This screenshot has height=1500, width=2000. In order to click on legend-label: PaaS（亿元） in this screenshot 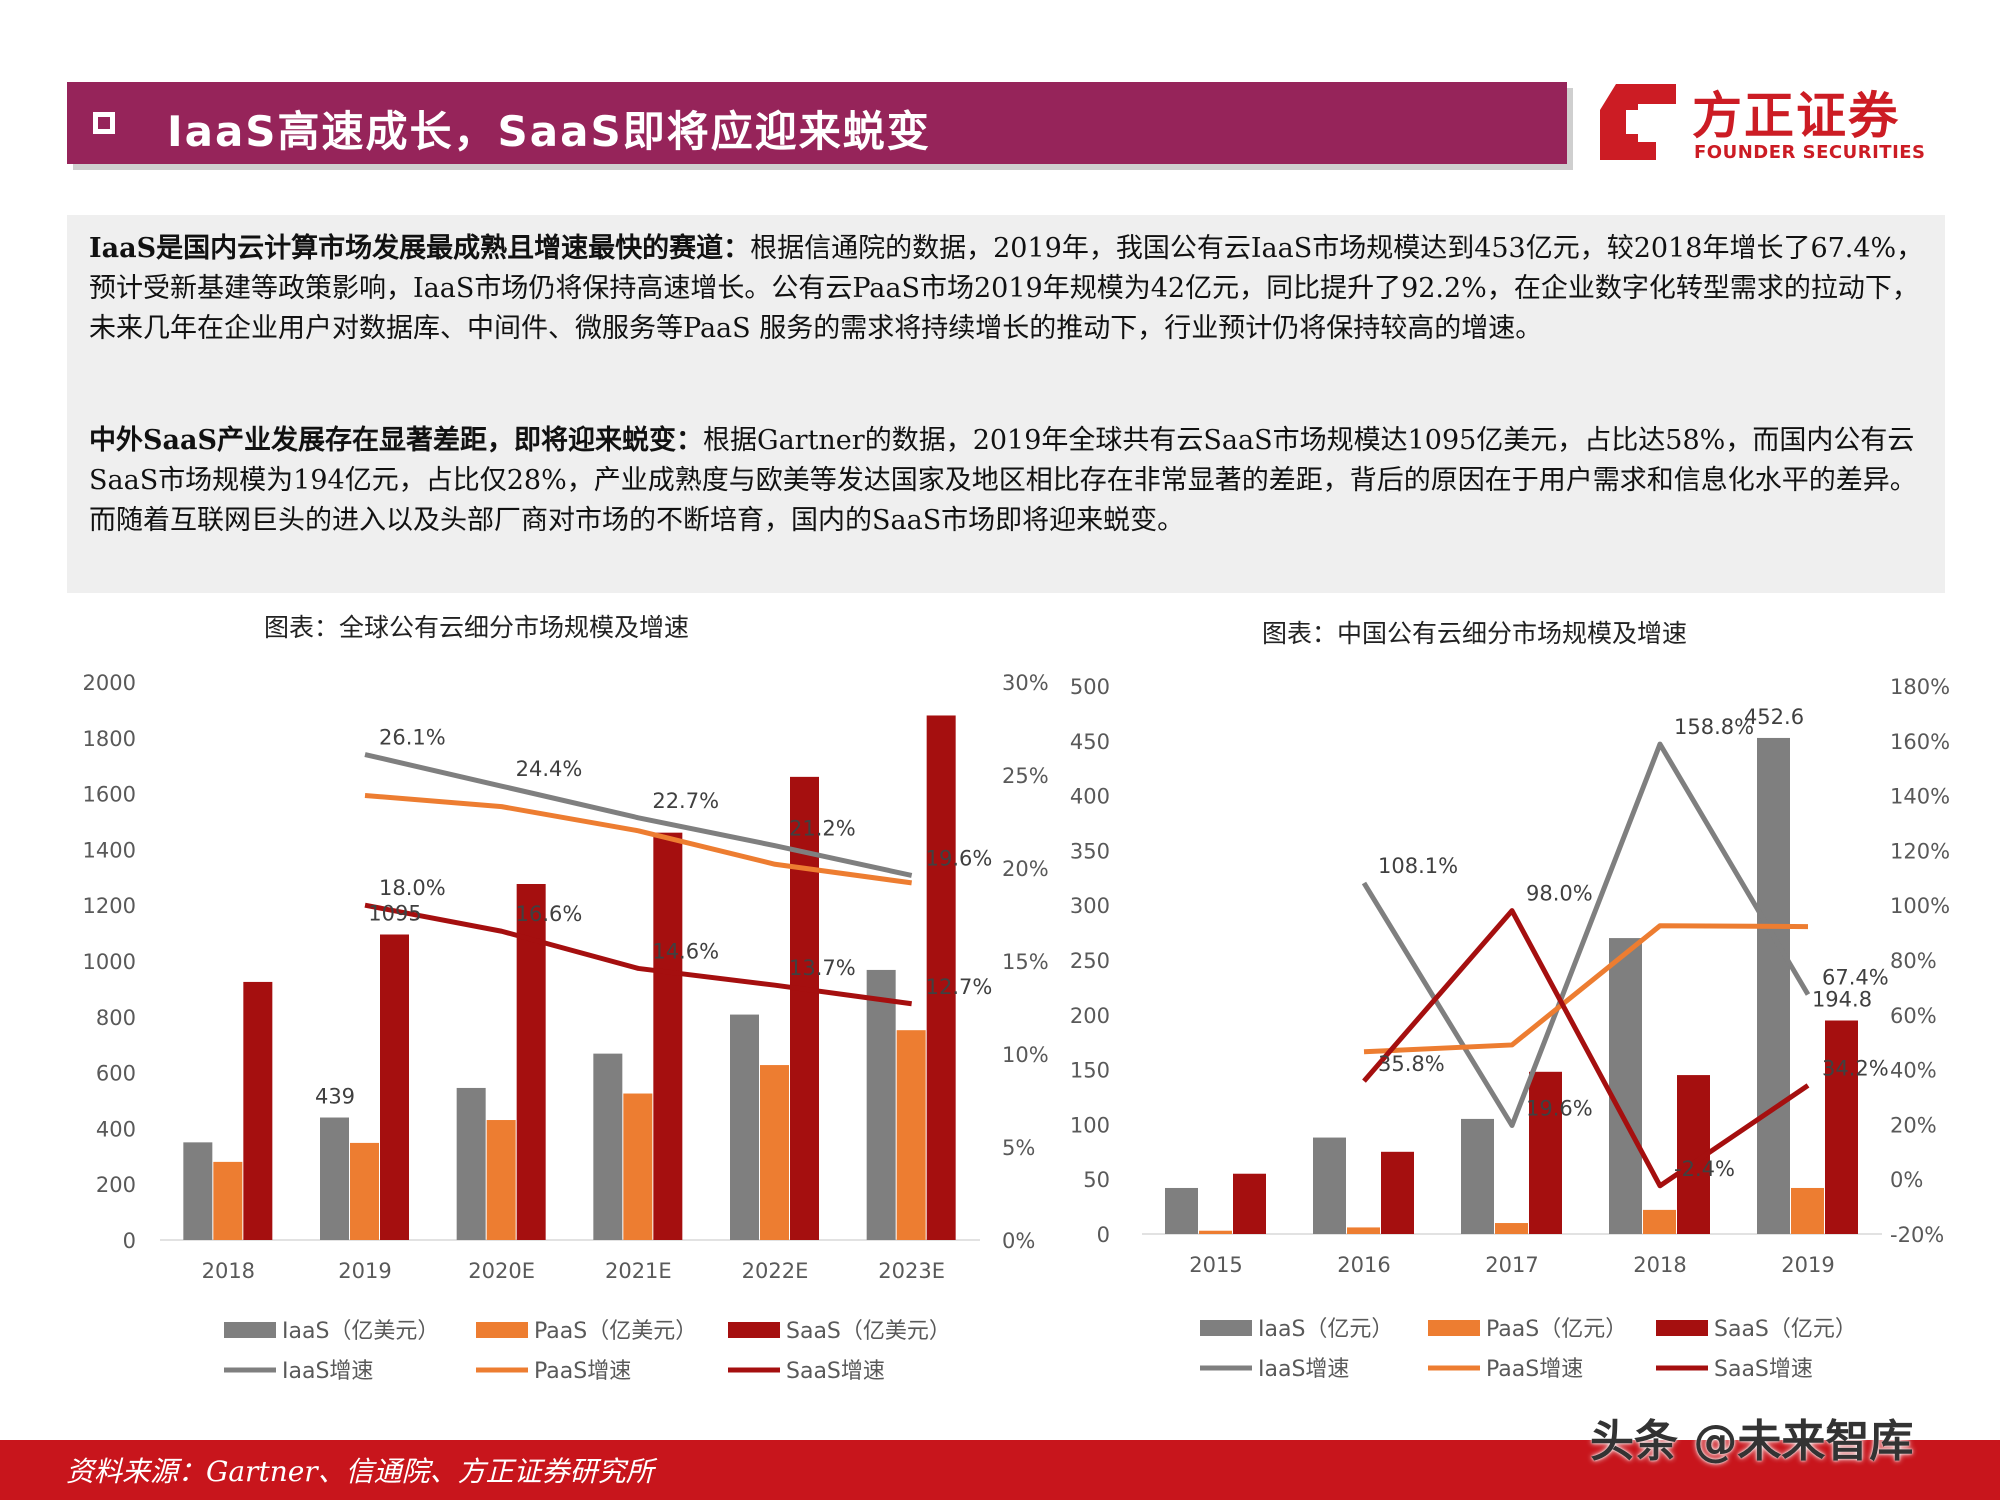, I will do `click(1556, 1329)`.